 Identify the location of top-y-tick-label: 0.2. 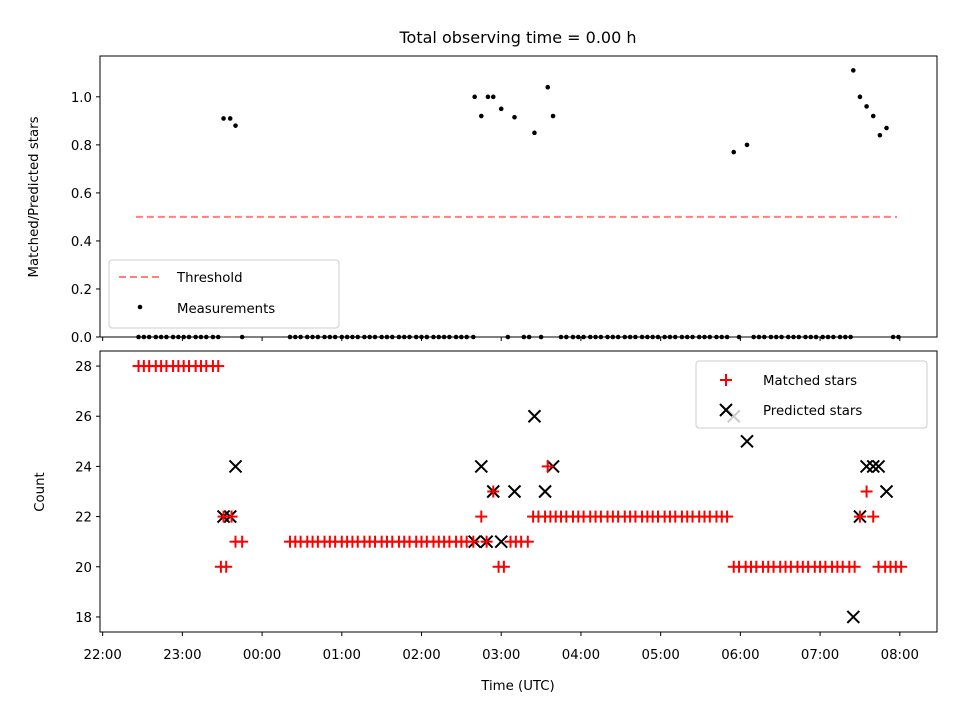
(81, 290).